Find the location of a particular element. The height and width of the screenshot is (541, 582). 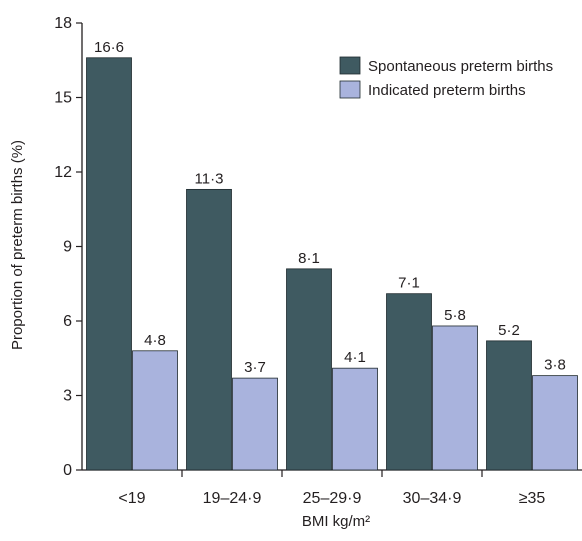

legend-swatch-spontaneous is located at coordinates (350, 65).